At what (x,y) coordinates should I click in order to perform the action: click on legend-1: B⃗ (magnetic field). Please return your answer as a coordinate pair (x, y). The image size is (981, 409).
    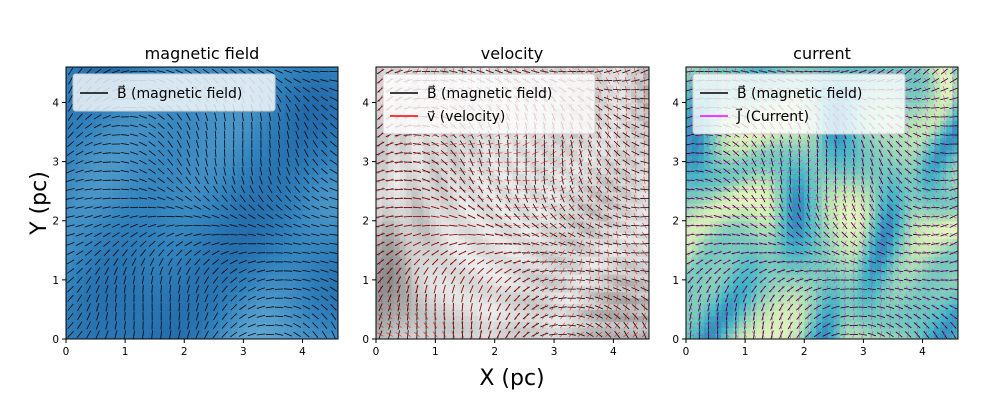
    Looking at the image, I should click on (174, 92).